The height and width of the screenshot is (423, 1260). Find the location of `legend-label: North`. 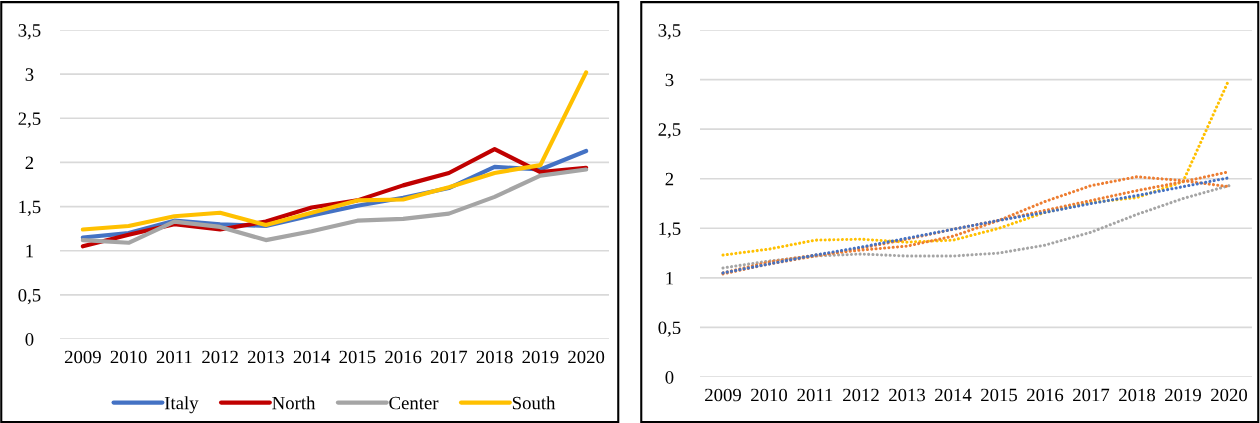

legend-label: North is located at coordinates (294, 403).